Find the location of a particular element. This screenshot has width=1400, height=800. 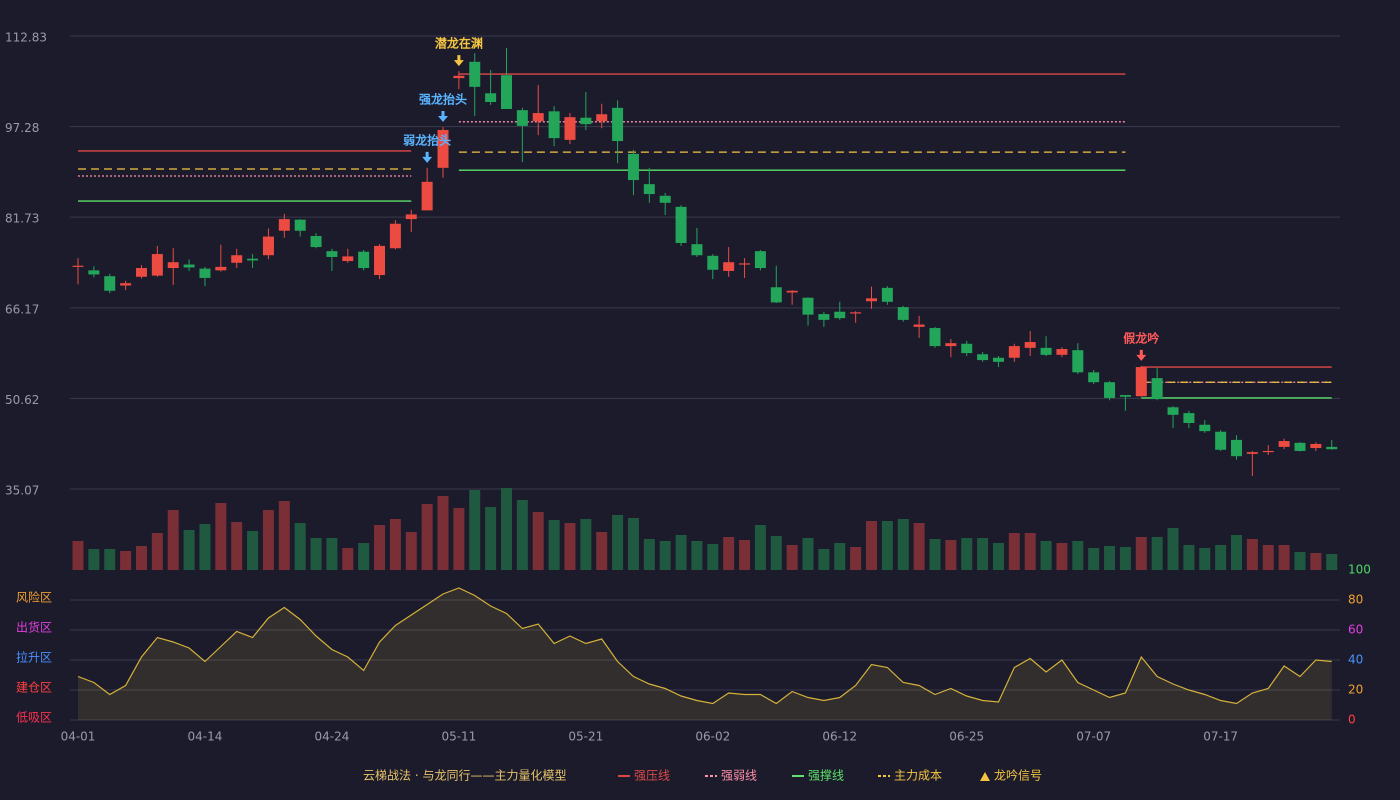

x-tick-label: 05-21 is located at coordinates (585, 737).